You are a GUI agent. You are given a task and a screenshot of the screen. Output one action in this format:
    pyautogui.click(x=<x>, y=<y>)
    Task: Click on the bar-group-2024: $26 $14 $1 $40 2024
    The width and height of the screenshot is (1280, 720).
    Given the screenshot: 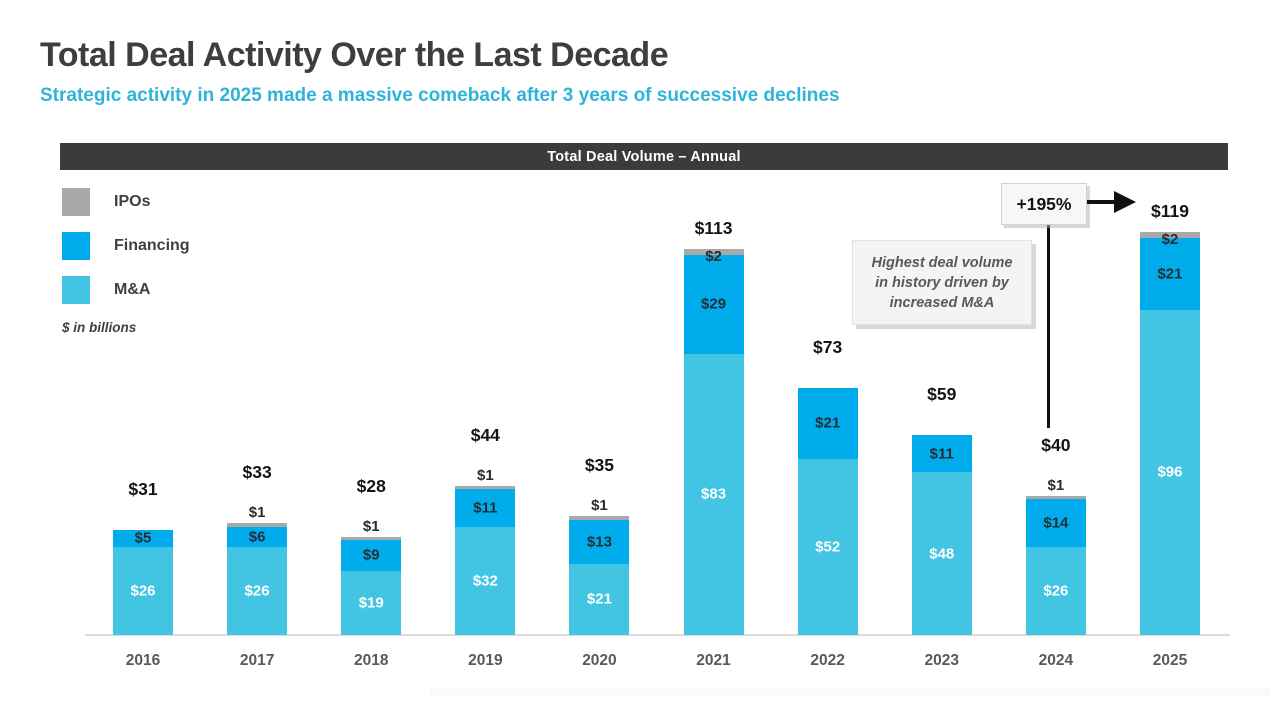 What is the action you would take?
    pyautogui.click(x=1055, y=552)
    